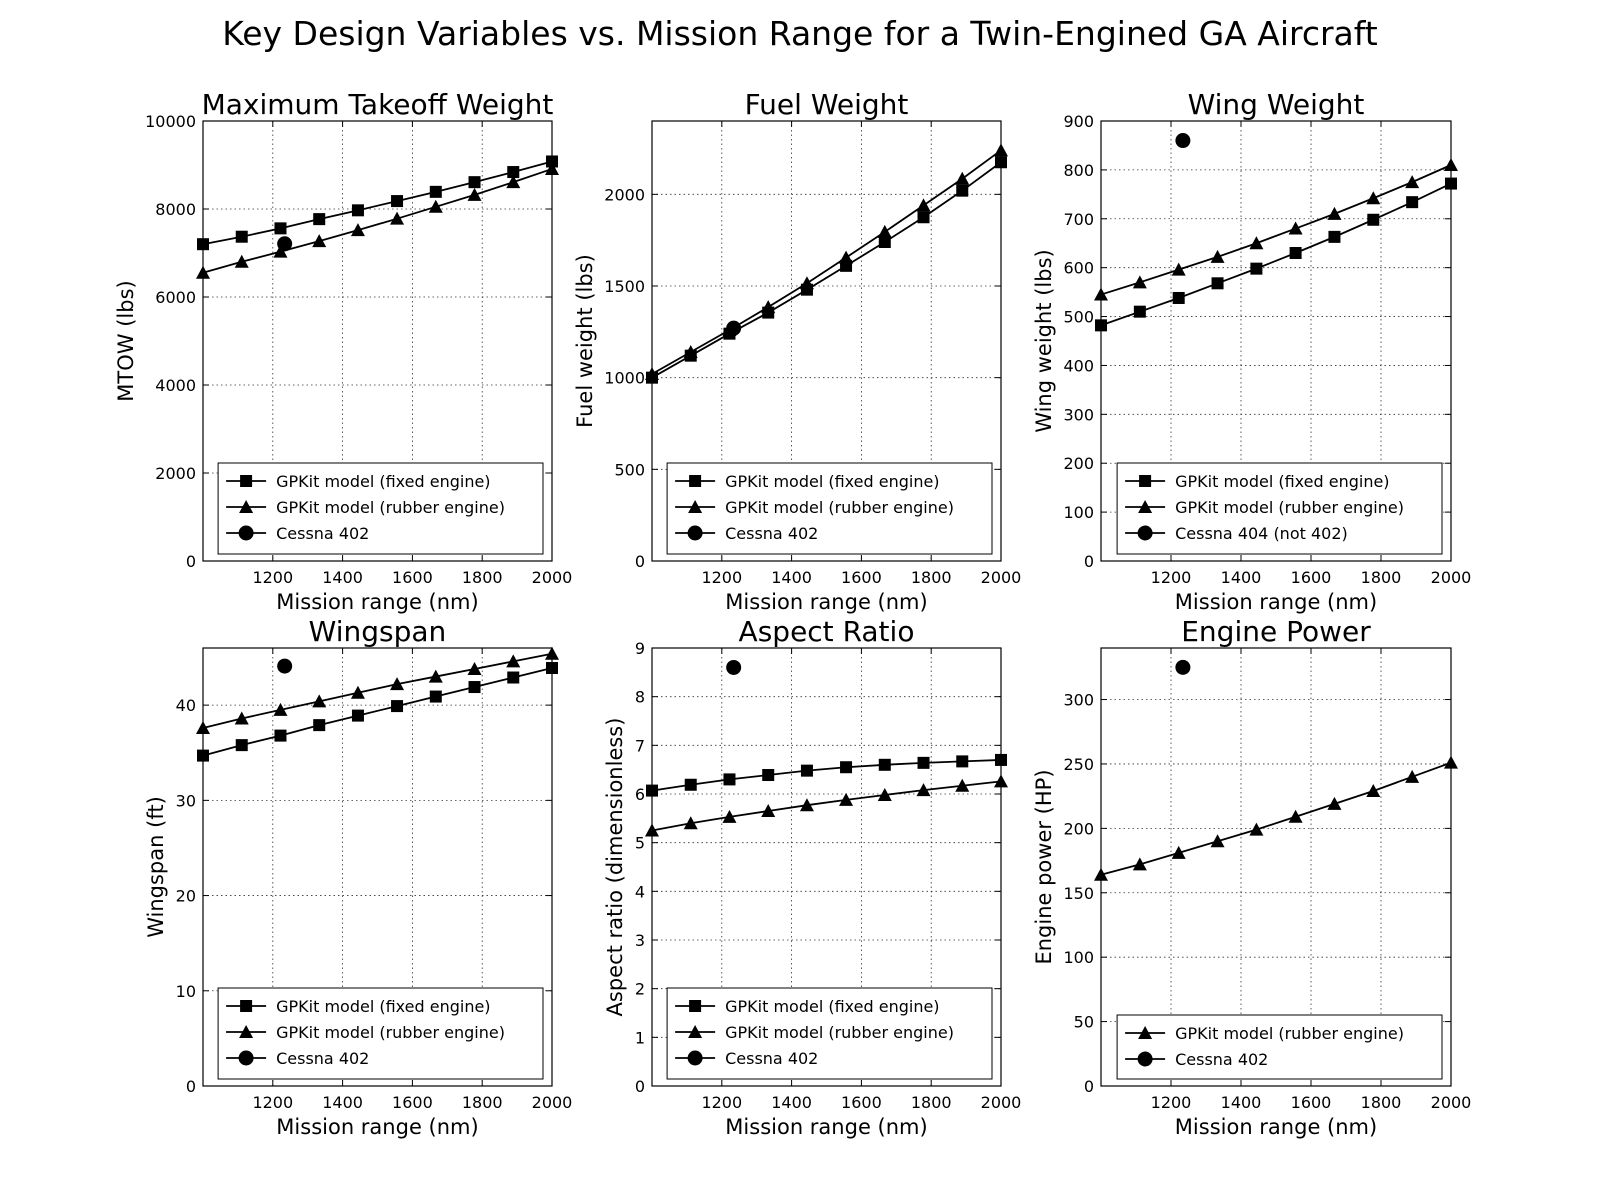 This screenshot has height=1200, width=1600. I want to click on y-tick-label: 2000, so click(175, 473).